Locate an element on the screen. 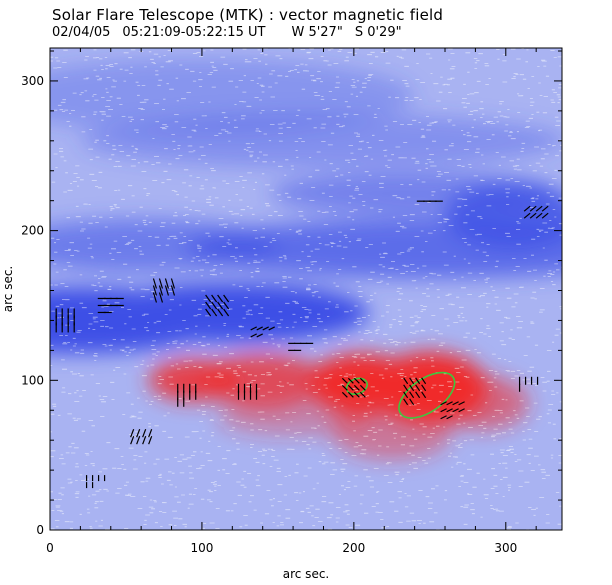  x-tick-label: 100 is located at coordinates (201, 548).